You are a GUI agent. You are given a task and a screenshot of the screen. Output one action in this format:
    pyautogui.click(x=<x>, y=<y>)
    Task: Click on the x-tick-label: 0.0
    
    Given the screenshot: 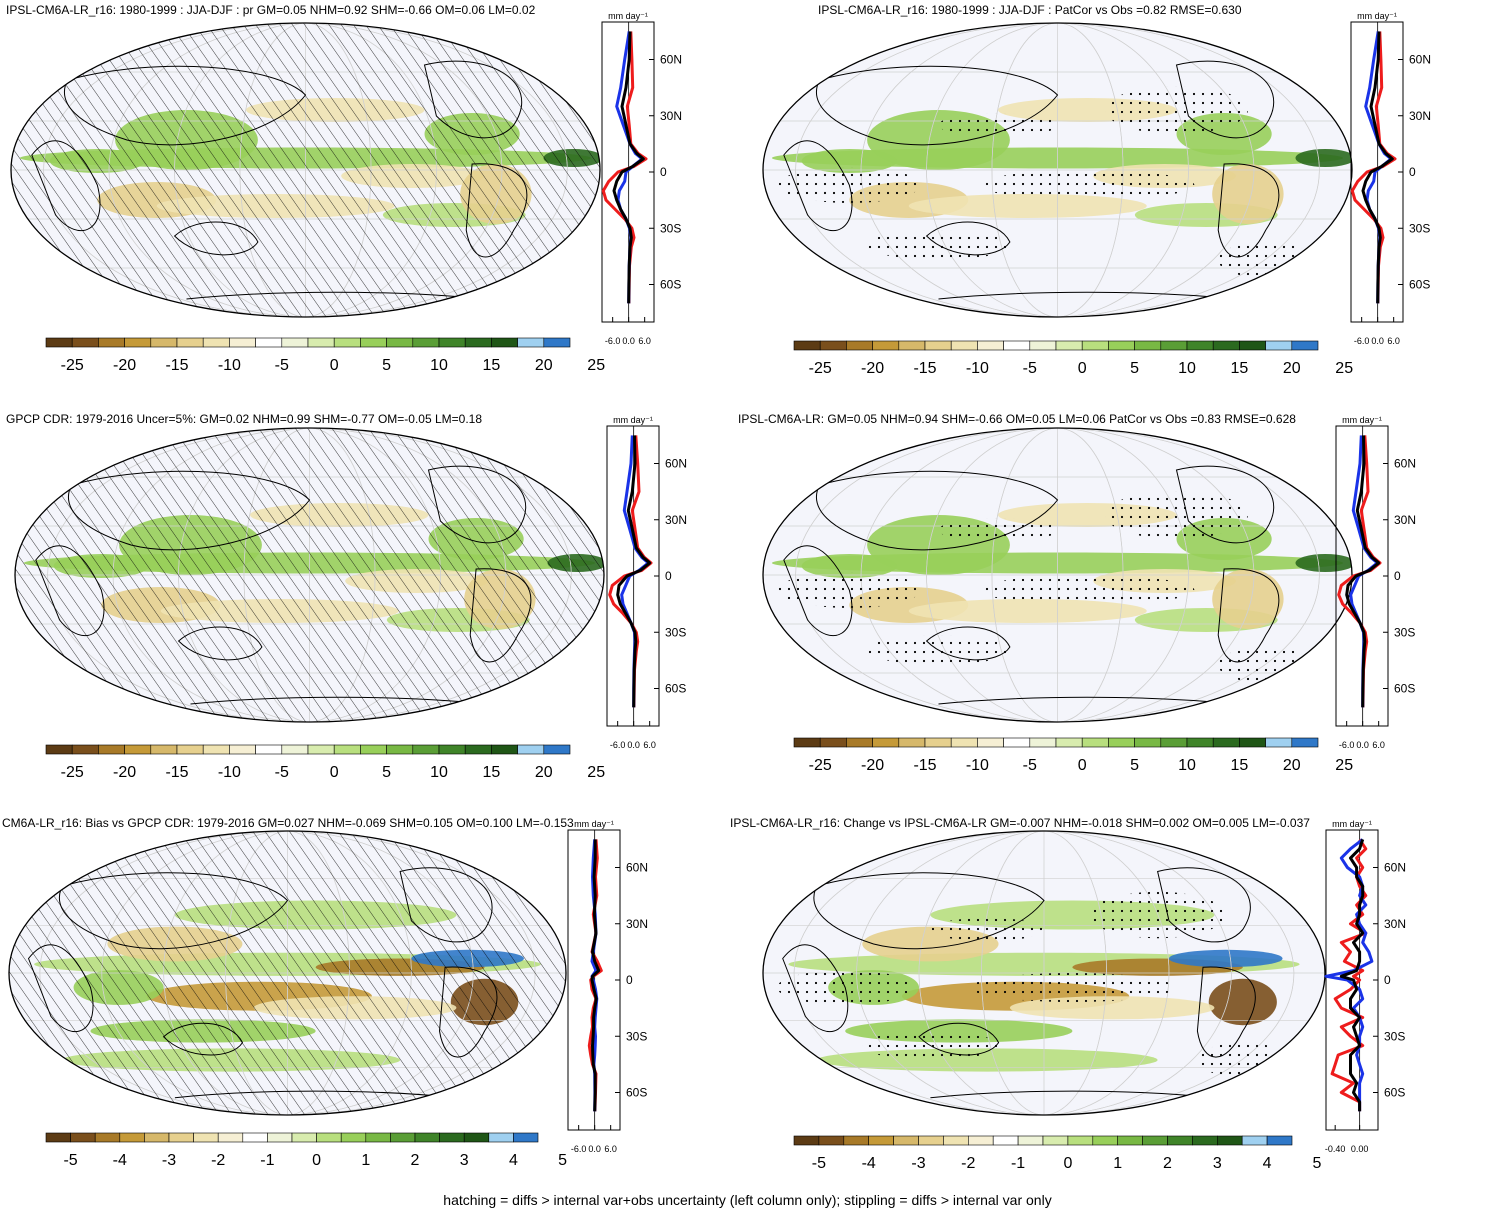 What is the action you would take?
    pyautogui.click(x=628, y=341)
    